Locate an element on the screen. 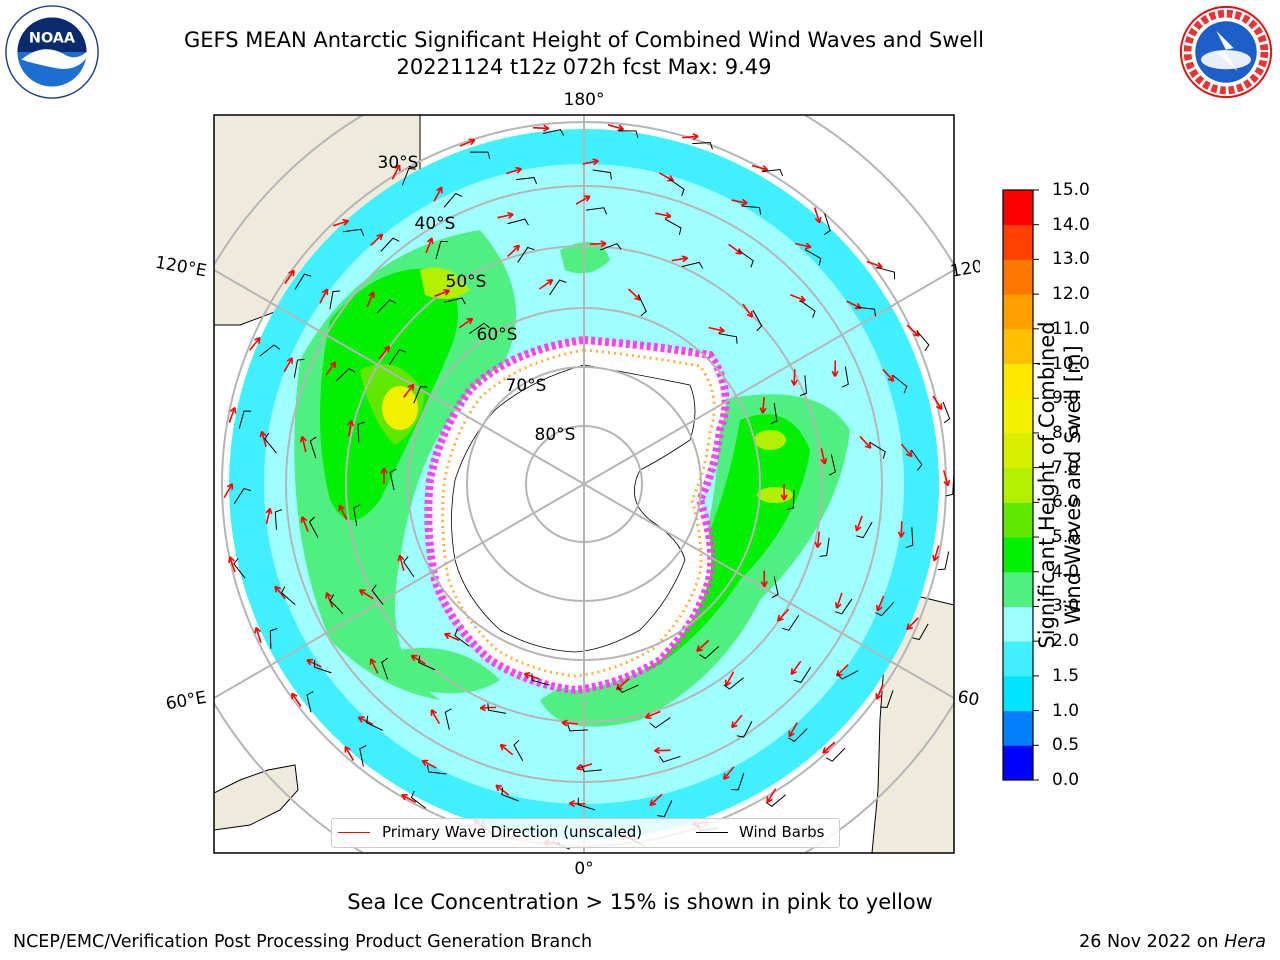 Image resolution: width=1280 pixels, height=960 pixels. meridian-60e is located at coordinates (399, 591).